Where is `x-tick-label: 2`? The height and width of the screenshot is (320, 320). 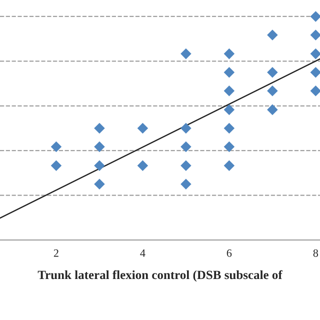
x-tick-label: 2 is located at coordinates (56, 253).